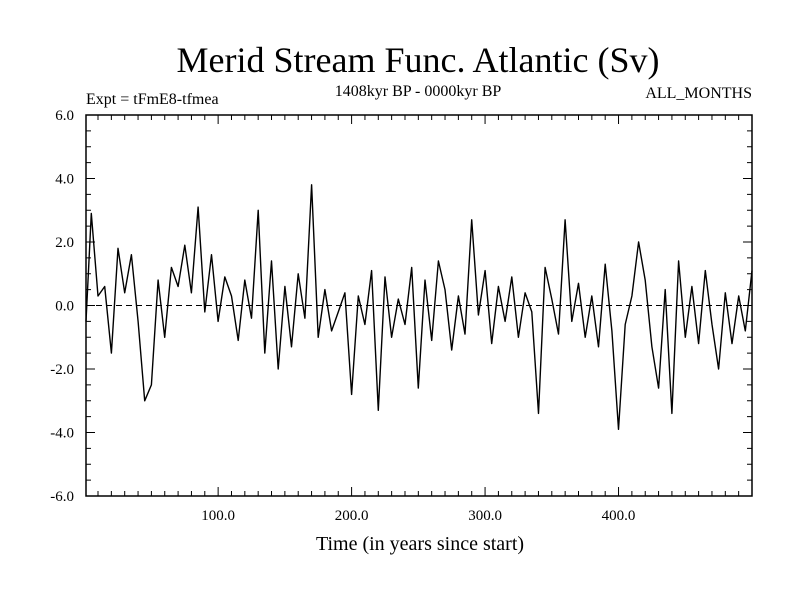 This screenshot has width=800, height=600. What do you see at coordinates (418, 60) in the screenshot?
I see `chart-title: Merid Stream Func. Atlantic (Sv)` at bounding box center [418, 60].